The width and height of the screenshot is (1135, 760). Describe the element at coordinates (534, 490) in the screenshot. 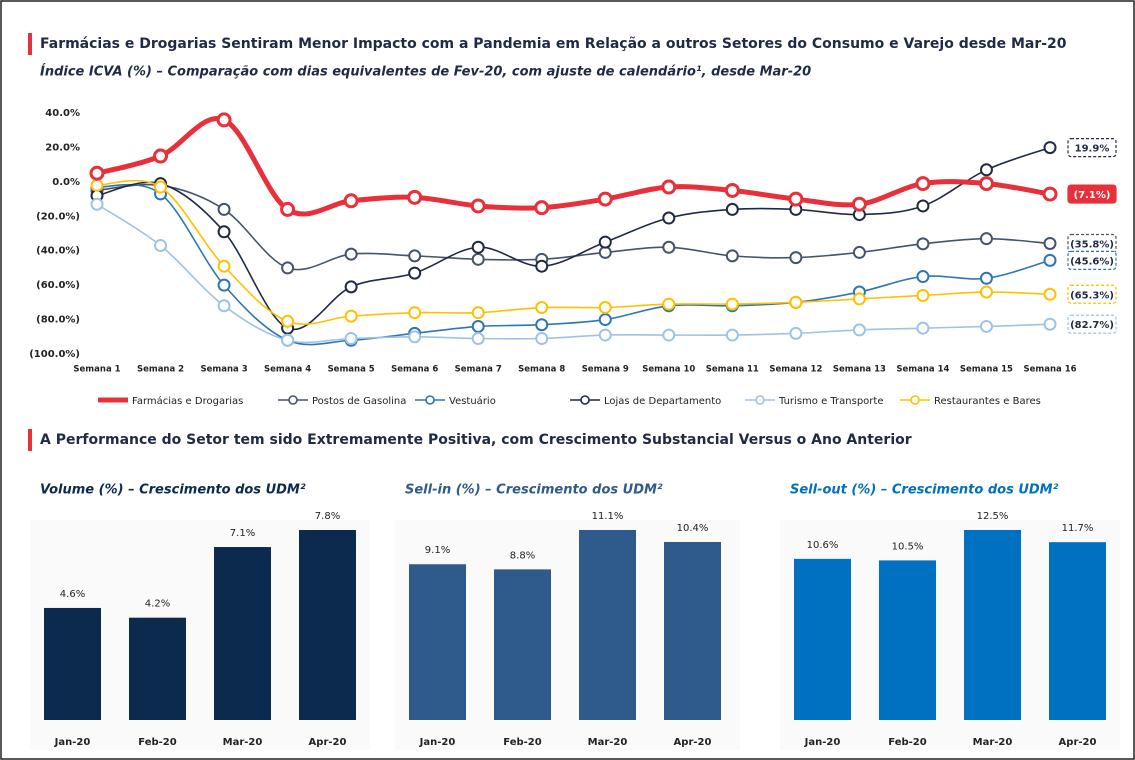

I see `chart-title: Sell-in (%) – Crescimento dos UDM²` at that location.